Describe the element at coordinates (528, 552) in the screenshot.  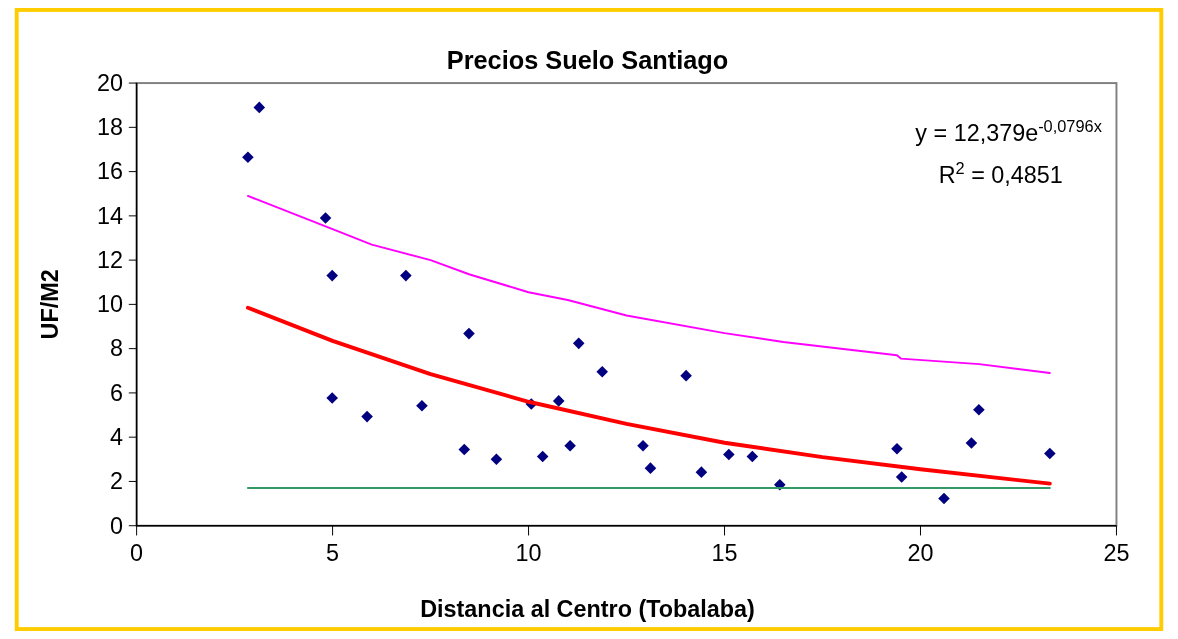
I see `x-tick-label: 10` at that location.